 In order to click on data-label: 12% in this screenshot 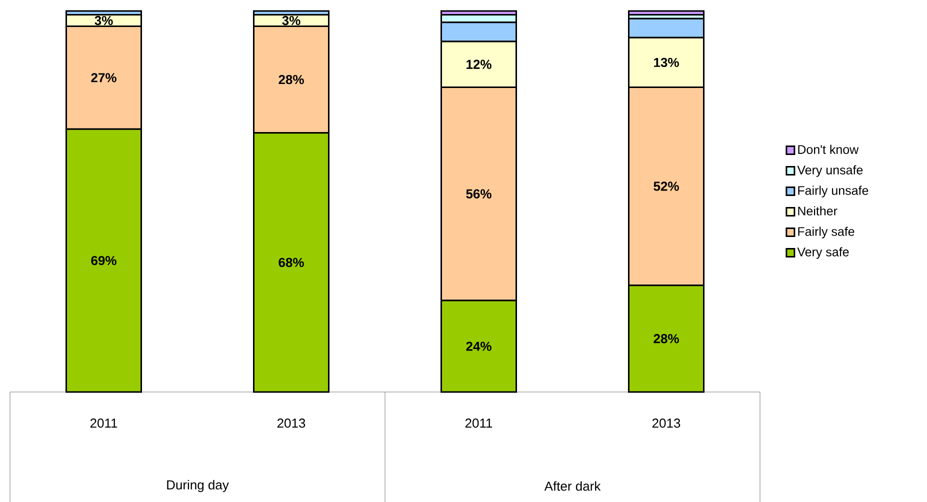, I will do `click(479, 64)`.